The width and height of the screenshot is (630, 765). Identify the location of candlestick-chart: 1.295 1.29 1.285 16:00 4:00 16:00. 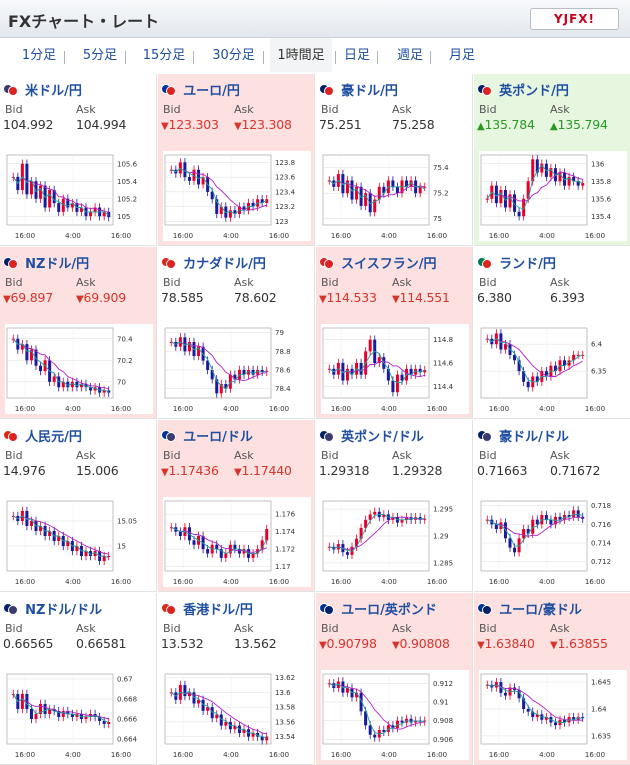
(395, 542).